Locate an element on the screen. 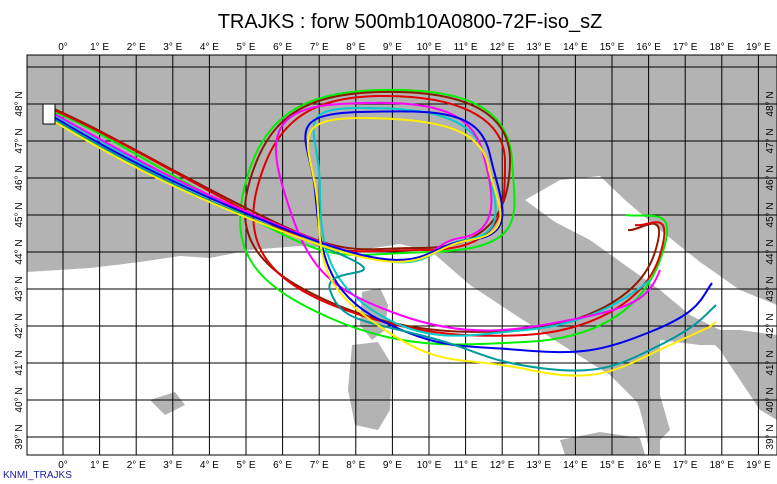  adriatic is located at coordinates (651, 258).